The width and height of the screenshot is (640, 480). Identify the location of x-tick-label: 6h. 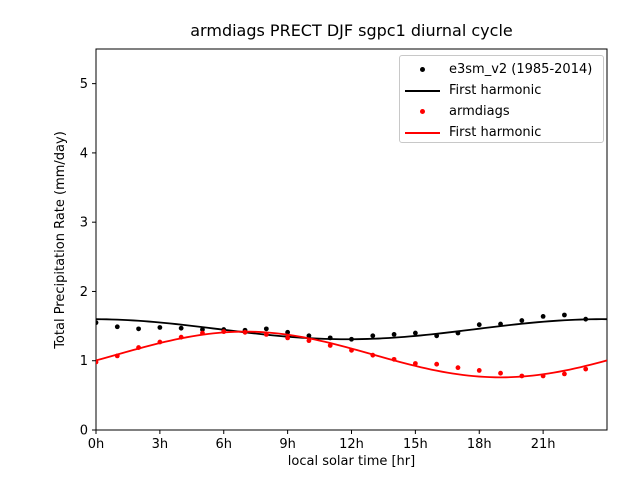
(223, 444).